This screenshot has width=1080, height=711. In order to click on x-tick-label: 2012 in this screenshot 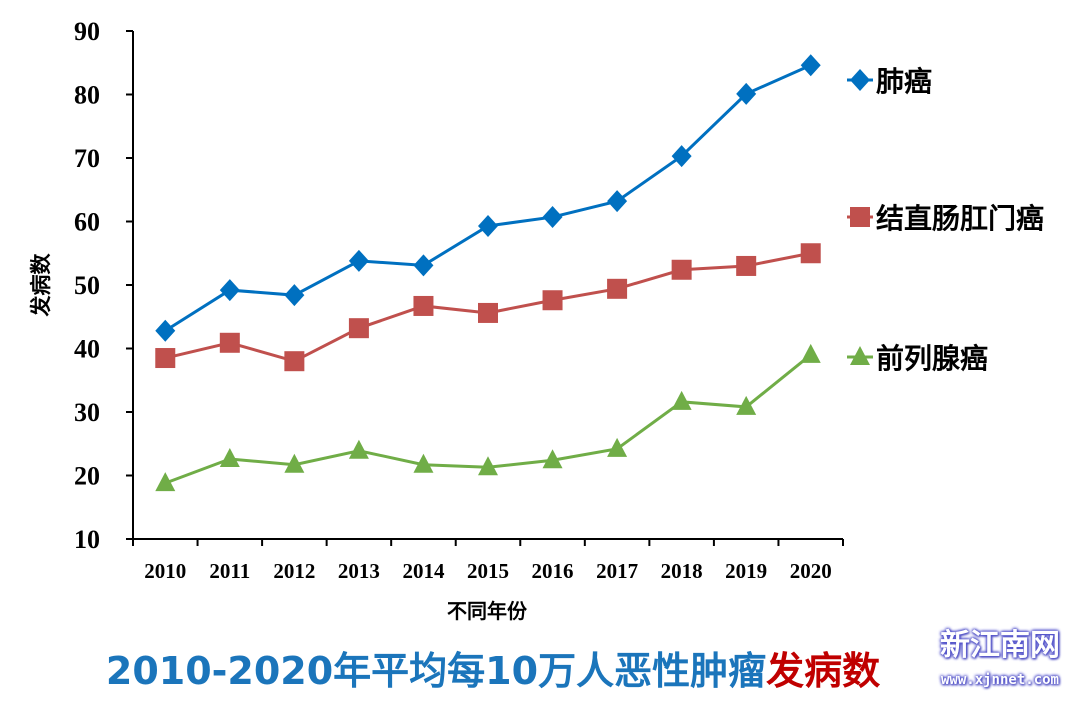, I will do `click(294, 571)`.